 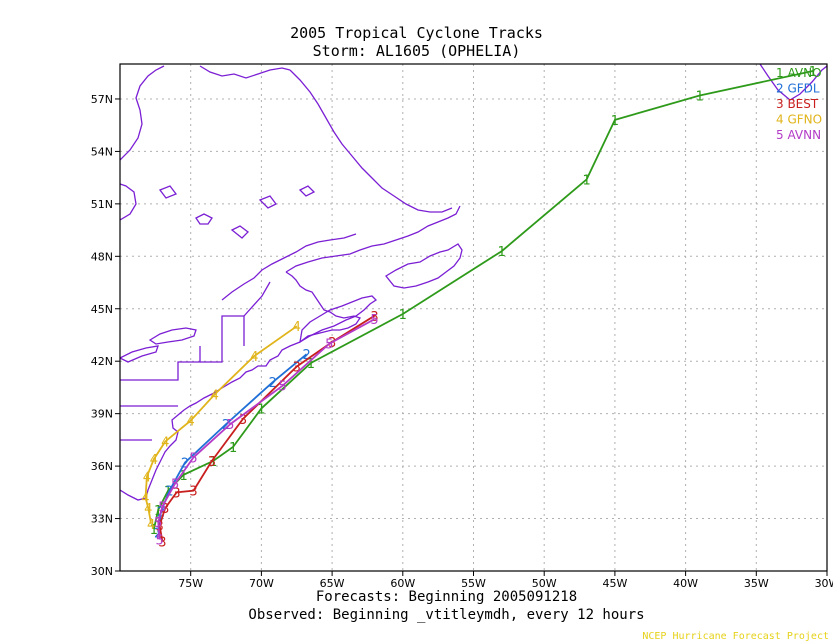 What do you see at coordinates (797, 104) in the screenshot?
I see `legend-entry: 3 BEST` at bounding box center [797, 104].